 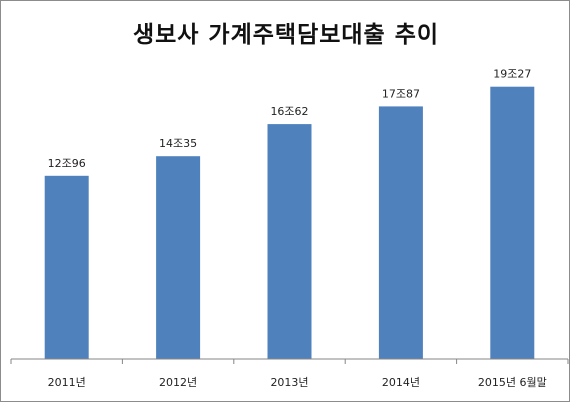 What do you see at coordinates (512, 382) in the screenshot?
I see `x-tick-label-5: 2015년 6월말` at bounding box center [512, 382].